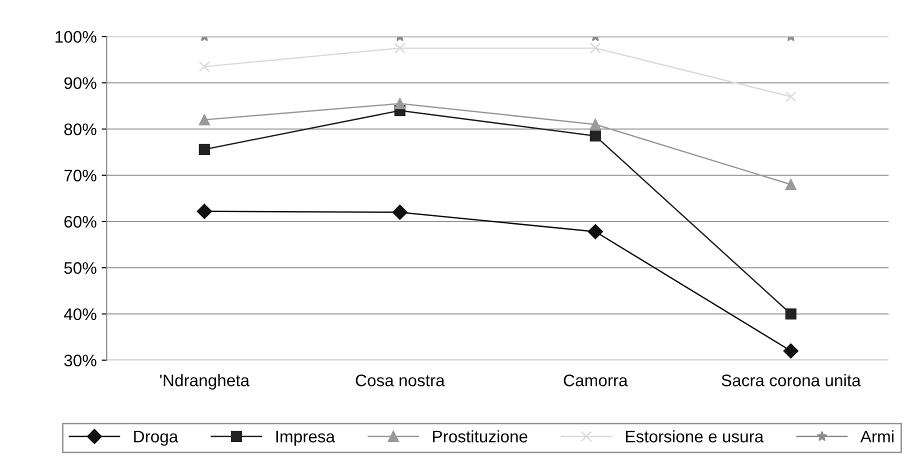 The image size is (904, 469). What do you see at coordinates (80, 222) in the screenshot?
I see `y-tick-label: 60%` at bounding box center [80, 222].